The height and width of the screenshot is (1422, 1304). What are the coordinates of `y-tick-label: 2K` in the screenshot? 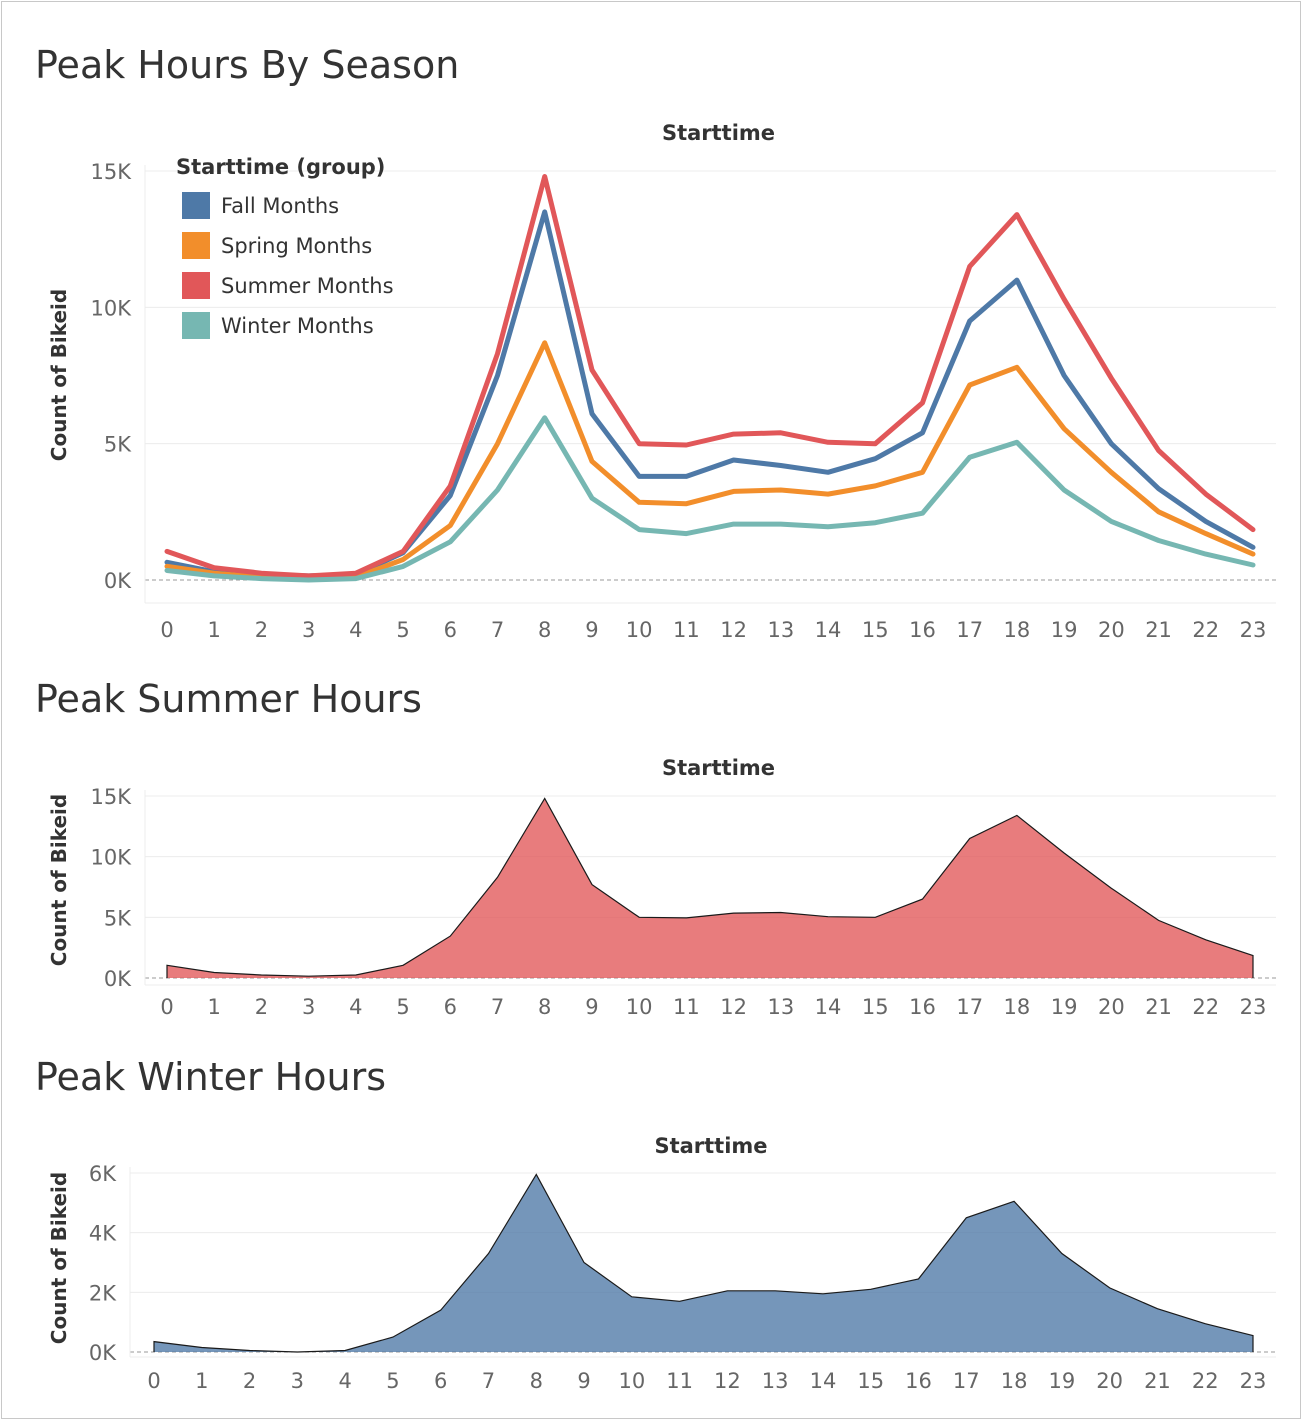 It's located at (103, 1293).